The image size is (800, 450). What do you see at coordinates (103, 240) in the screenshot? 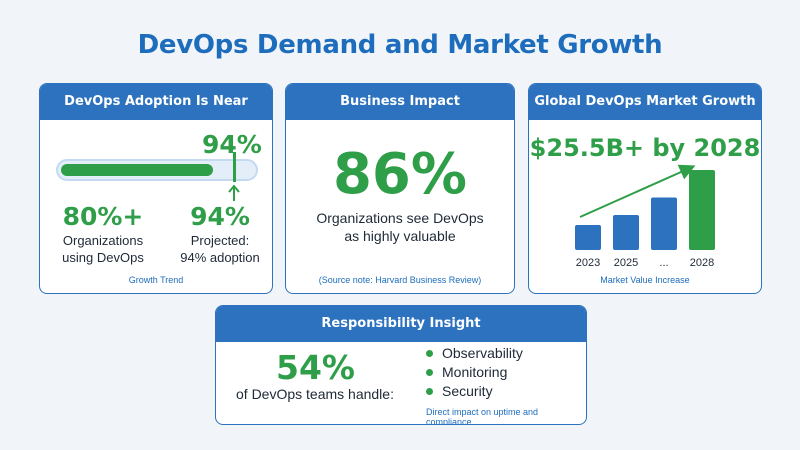
I see `adoption-current-label-line1: Organizations` at bounding box center [103, 240].